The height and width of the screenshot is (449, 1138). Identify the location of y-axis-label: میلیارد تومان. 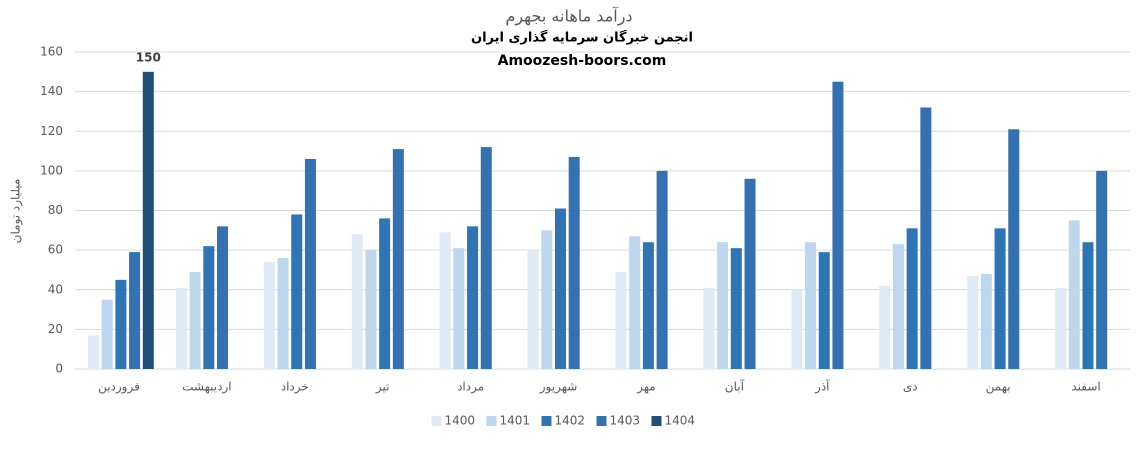
(16, 211).